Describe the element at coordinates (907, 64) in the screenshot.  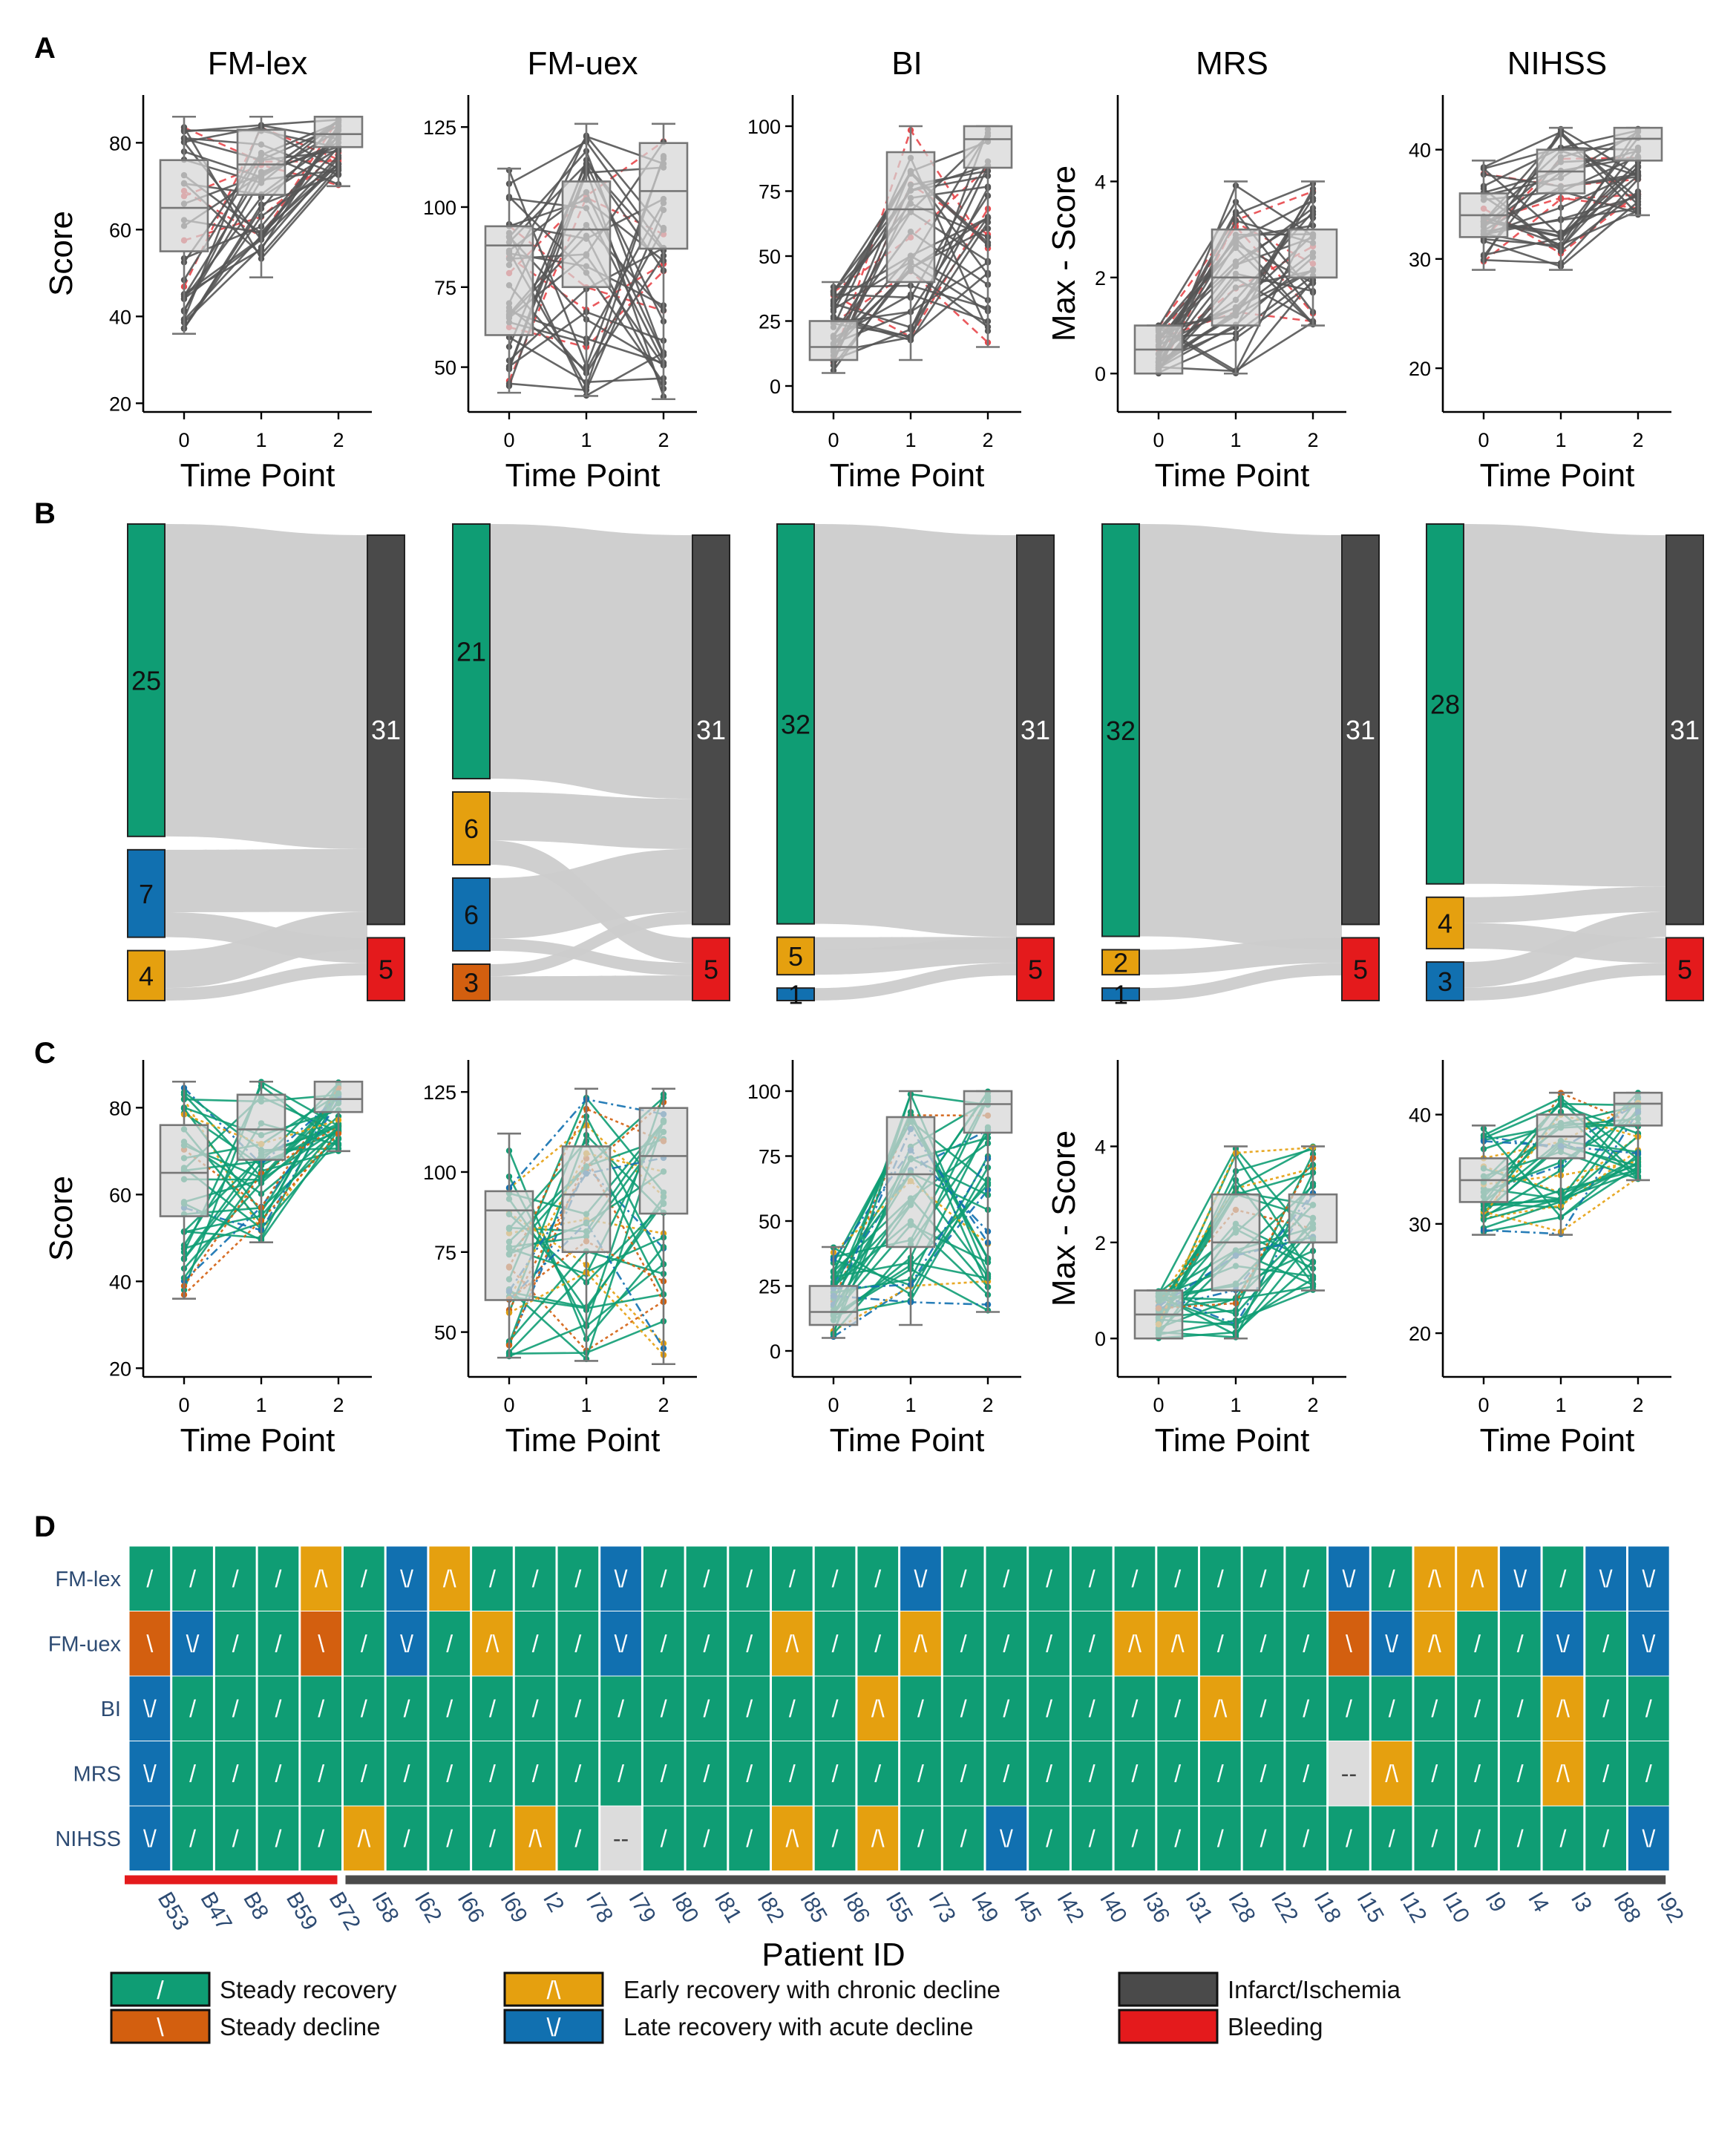
I see `chart-title: BI` at that location.